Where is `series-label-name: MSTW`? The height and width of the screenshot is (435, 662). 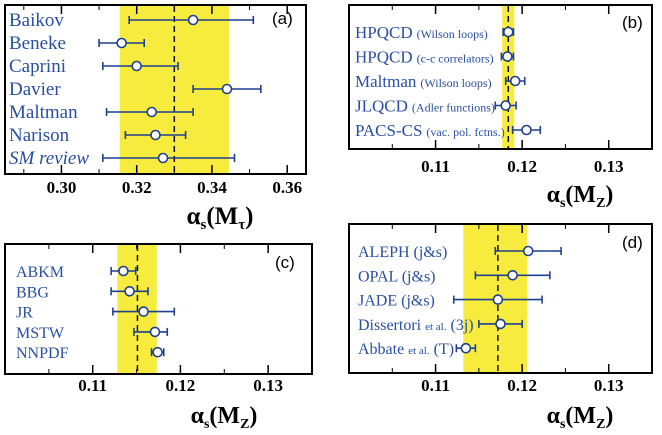
series-label-name: MSTW is located at coordinates (40, 333).